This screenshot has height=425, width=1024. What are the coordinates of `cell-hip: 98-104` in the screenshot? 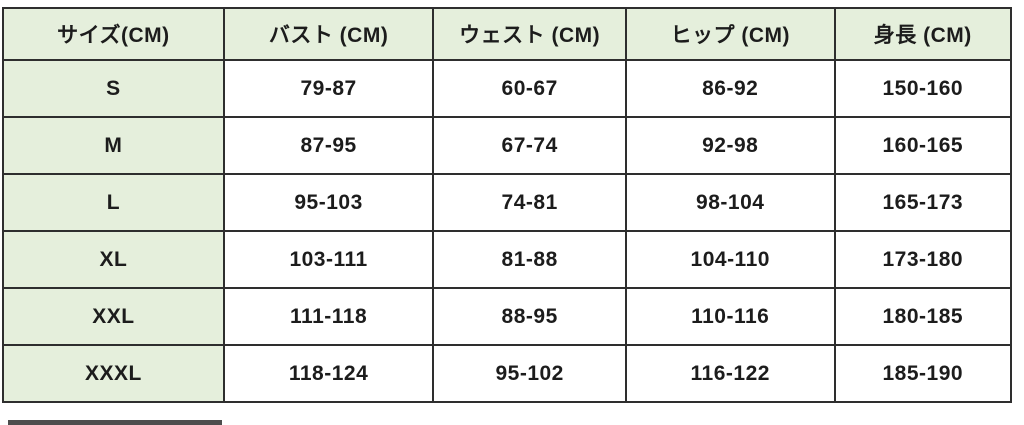 It's located at (730, 202).